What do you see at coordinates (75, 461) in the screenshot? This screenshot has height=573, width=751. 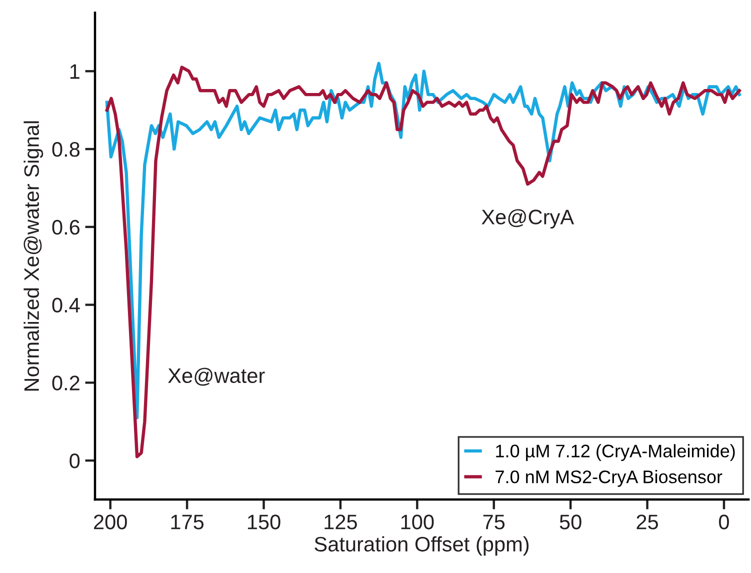 I see `y-tick-label: 0` at bounding box center [75, 461].